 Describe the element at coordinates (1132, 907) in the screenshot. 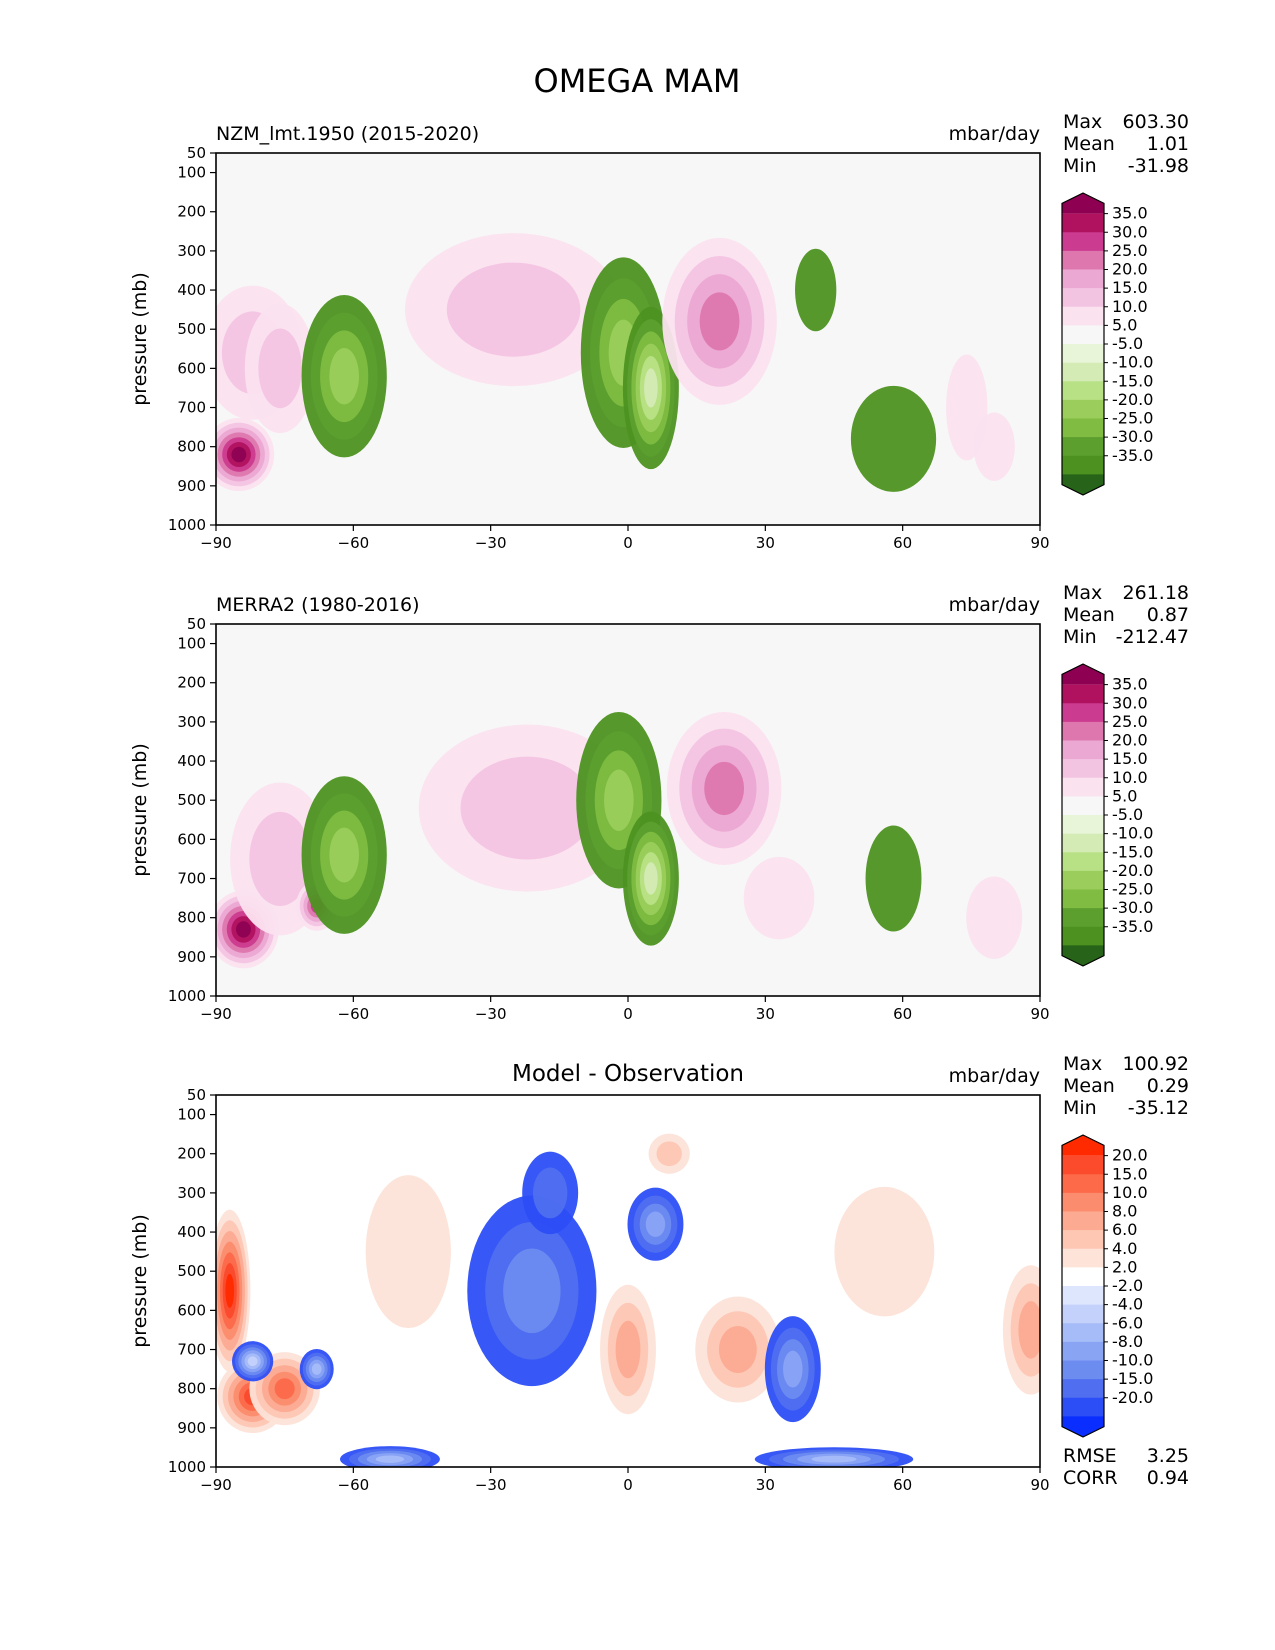

I see `colorbar-label: -30.0` at that location.